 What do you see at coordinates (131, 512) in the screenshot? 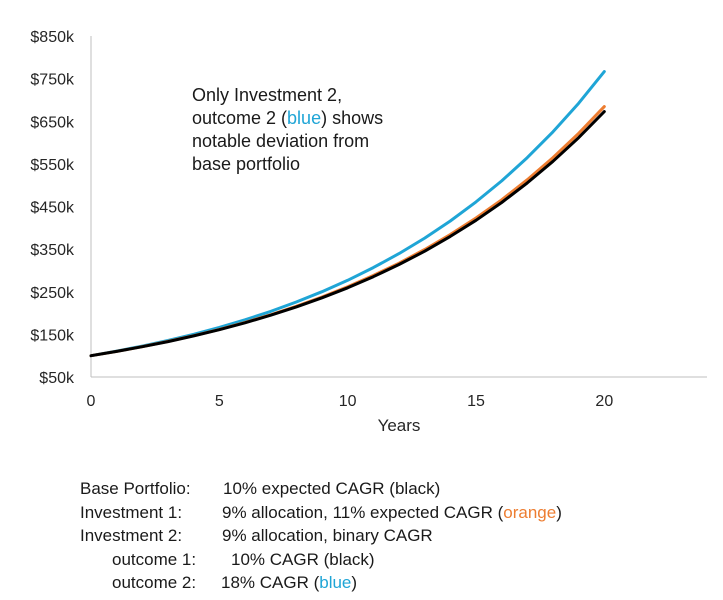
I see `legend-label-investment-1: Investment 1:` at bounding box center [131, 512].